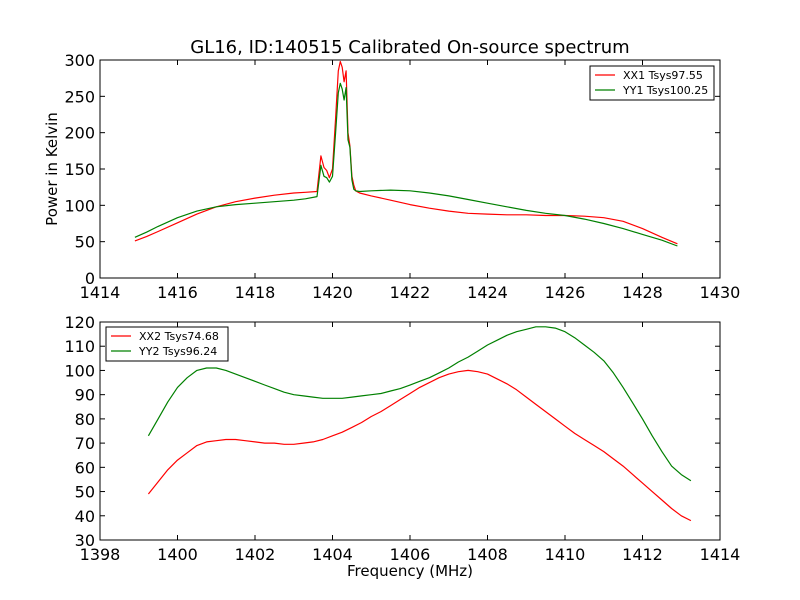 This screenshot has height=600, width=800. What do you see at coordinates (177, 351) in the screenshot?
I see `legend-label: YY2 Tsys96.24` at bounding box center [177, 351].